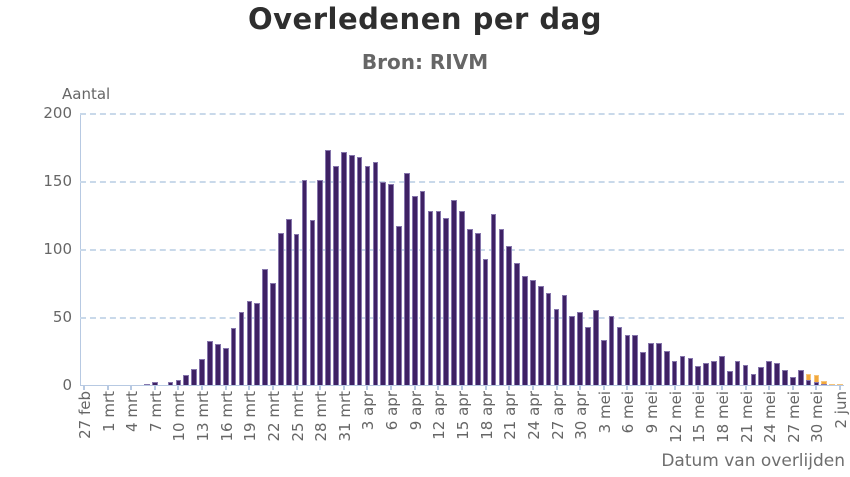 This screenshot has height=477, width=850. What do you see at coordinates (777, 374) in the screenshot?
I see `bar-25-mei` at bounding box center [777, 374].